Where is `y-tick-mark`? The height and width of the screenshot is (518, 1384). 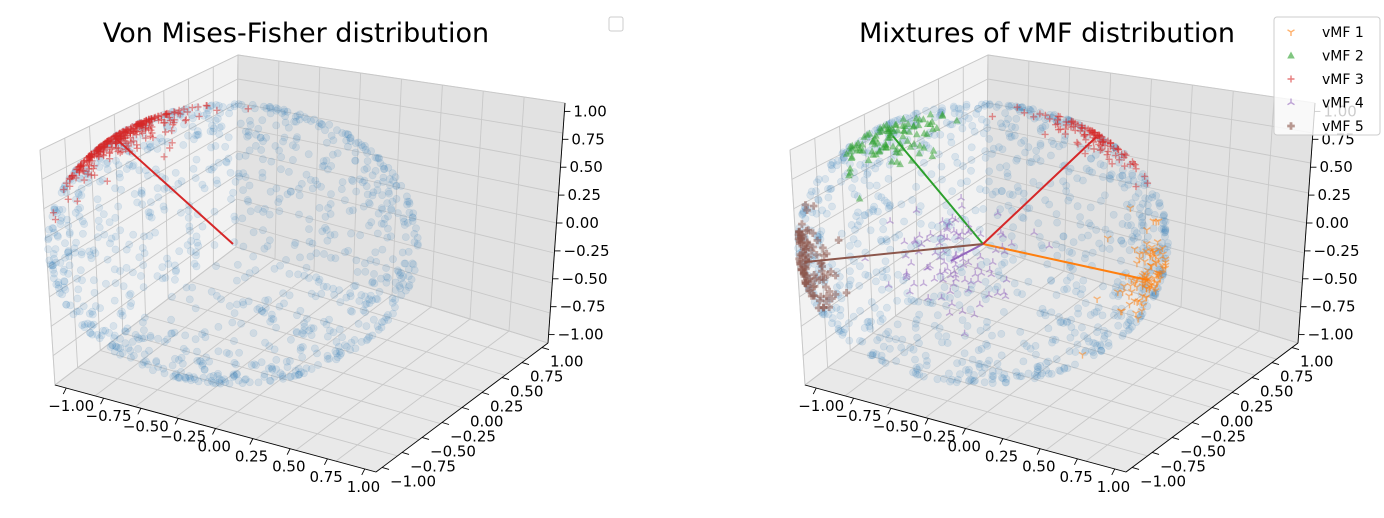
y-tick-mark is located at coordinates (485, 393).